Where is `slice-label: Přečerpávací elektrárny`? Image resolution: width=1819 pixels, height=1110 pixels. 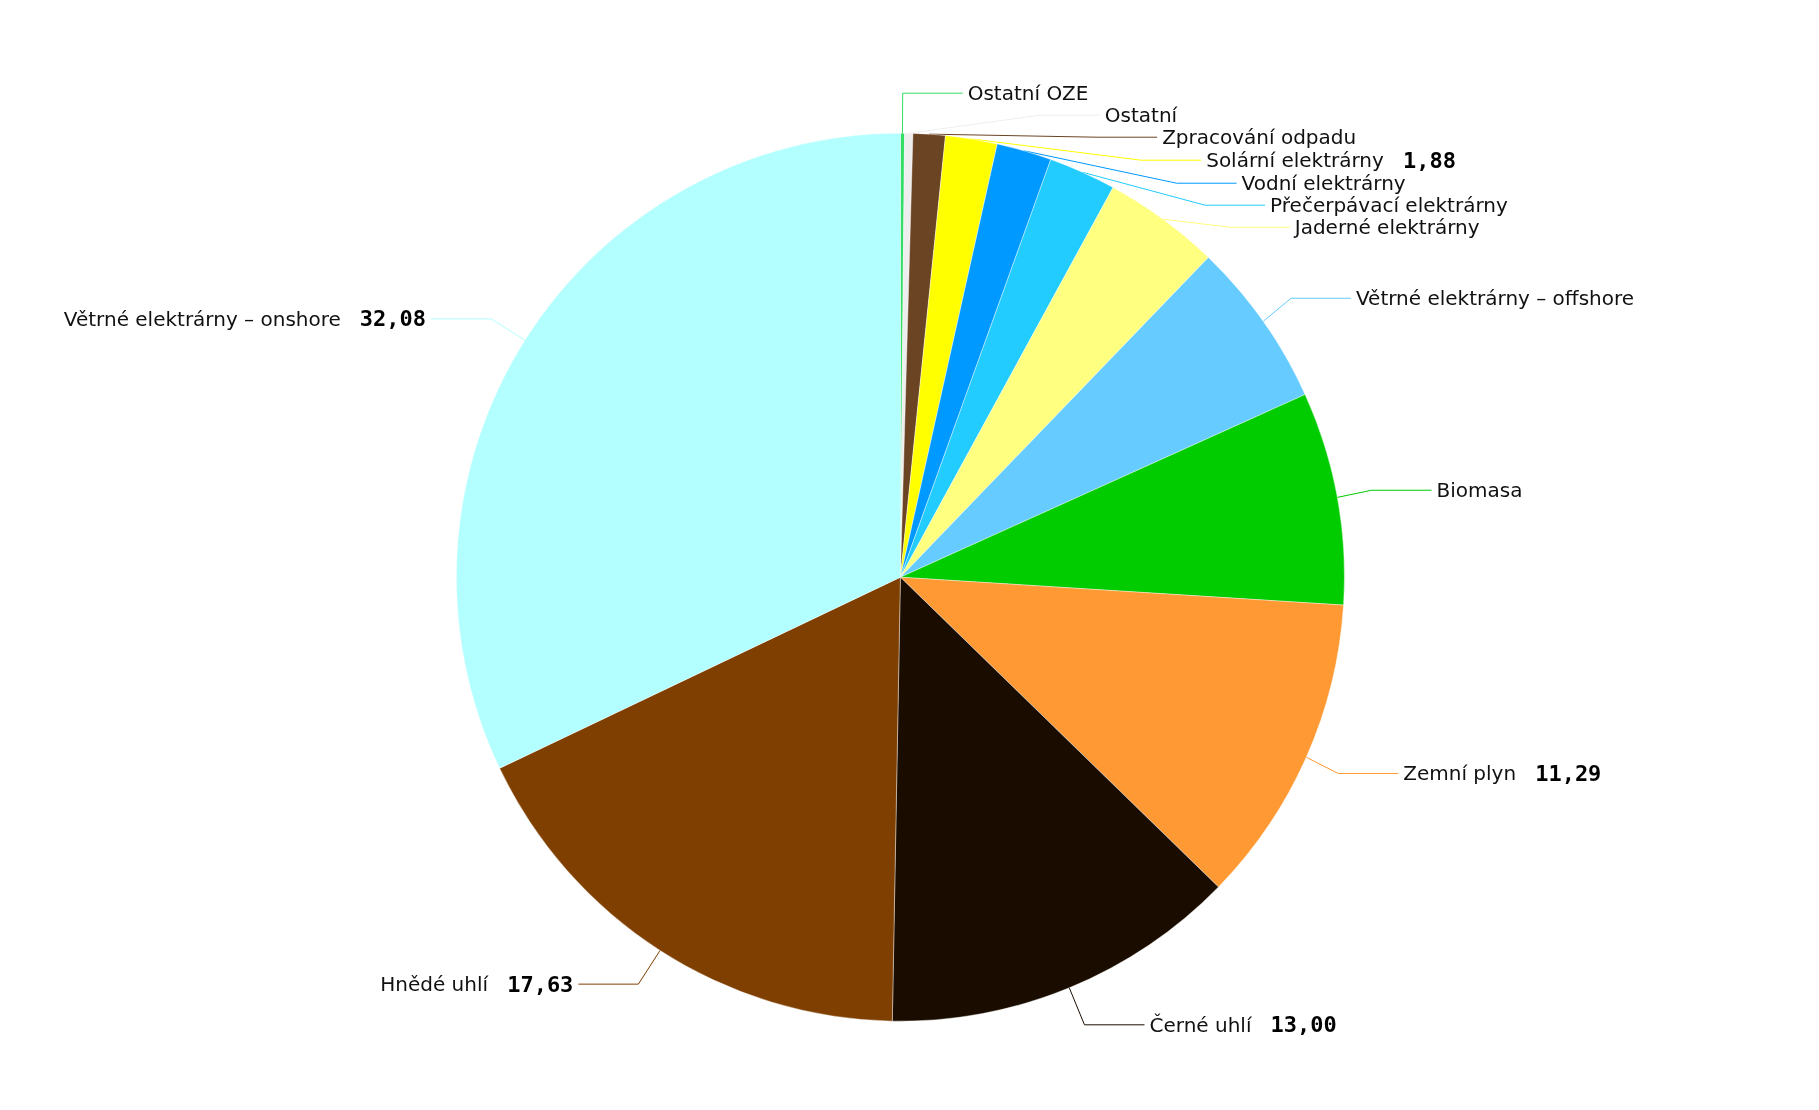
slice-label: Přečerpávací elektrárny is located at coordinates (1389, 205).